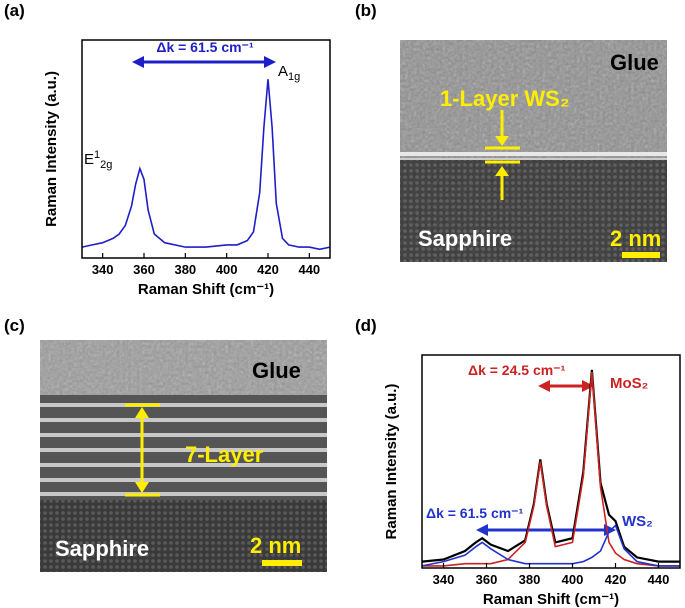 This screenshot has width=685, height=608. What do you see at coordinates (533, 151) in the screenshot?
I see `tem-image` at bounding box center [533, 151].